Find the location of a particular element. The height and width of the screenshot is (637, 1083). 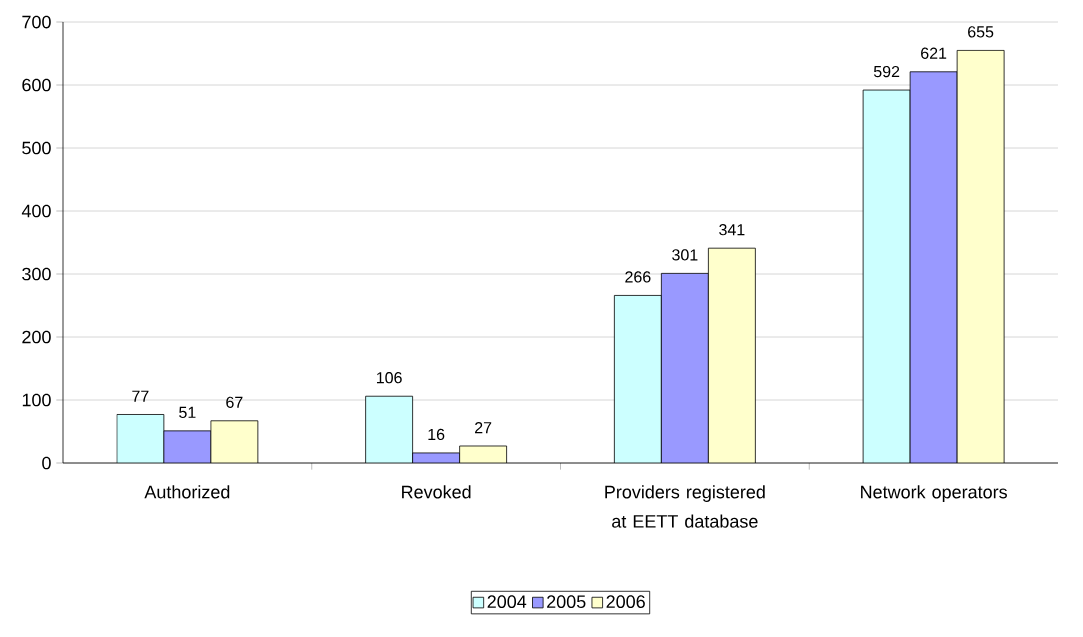

data-label: 655 is located at coordinates (981, 32).